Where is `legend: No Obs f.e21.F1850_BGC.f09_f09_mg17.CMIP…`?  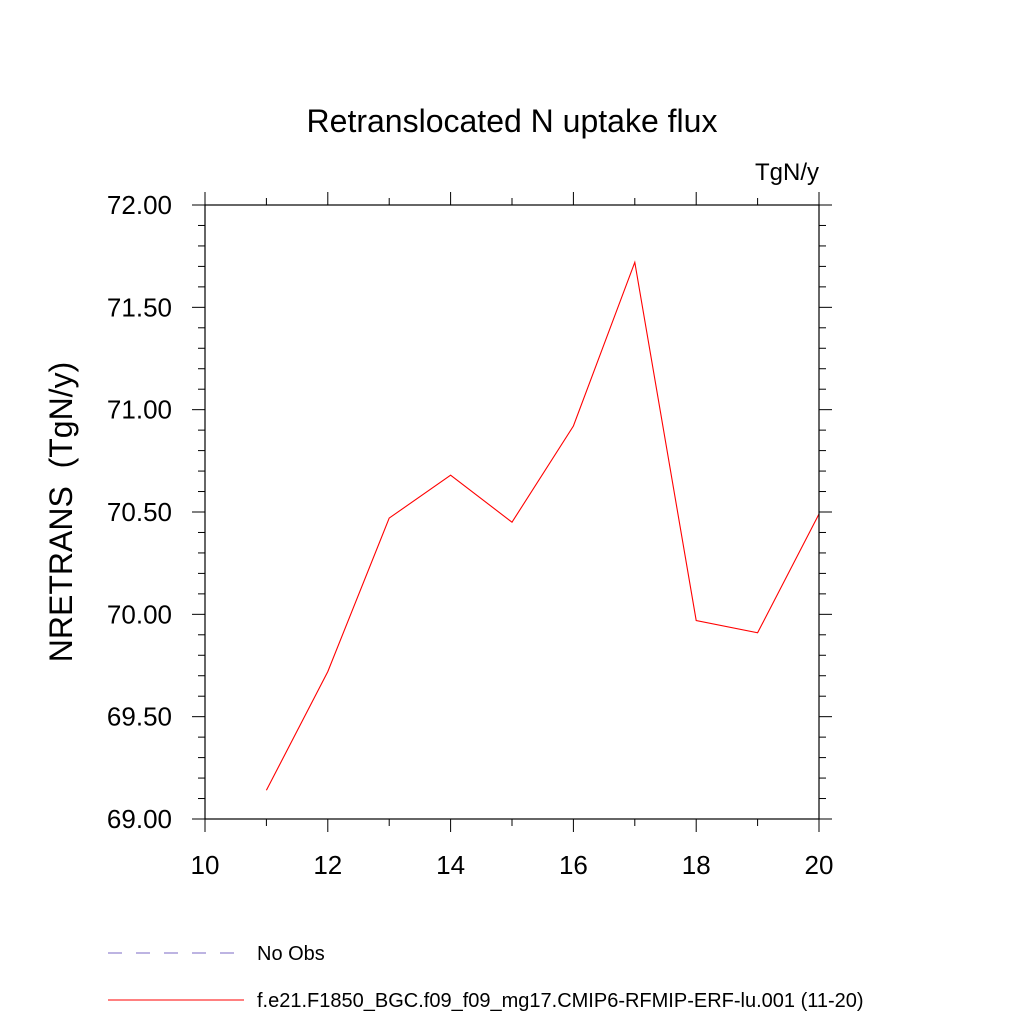 legend: No Obs f.e21.F1850_BGC.f09_f09_mg17.CMIP… is located at coordinates (486, 977).